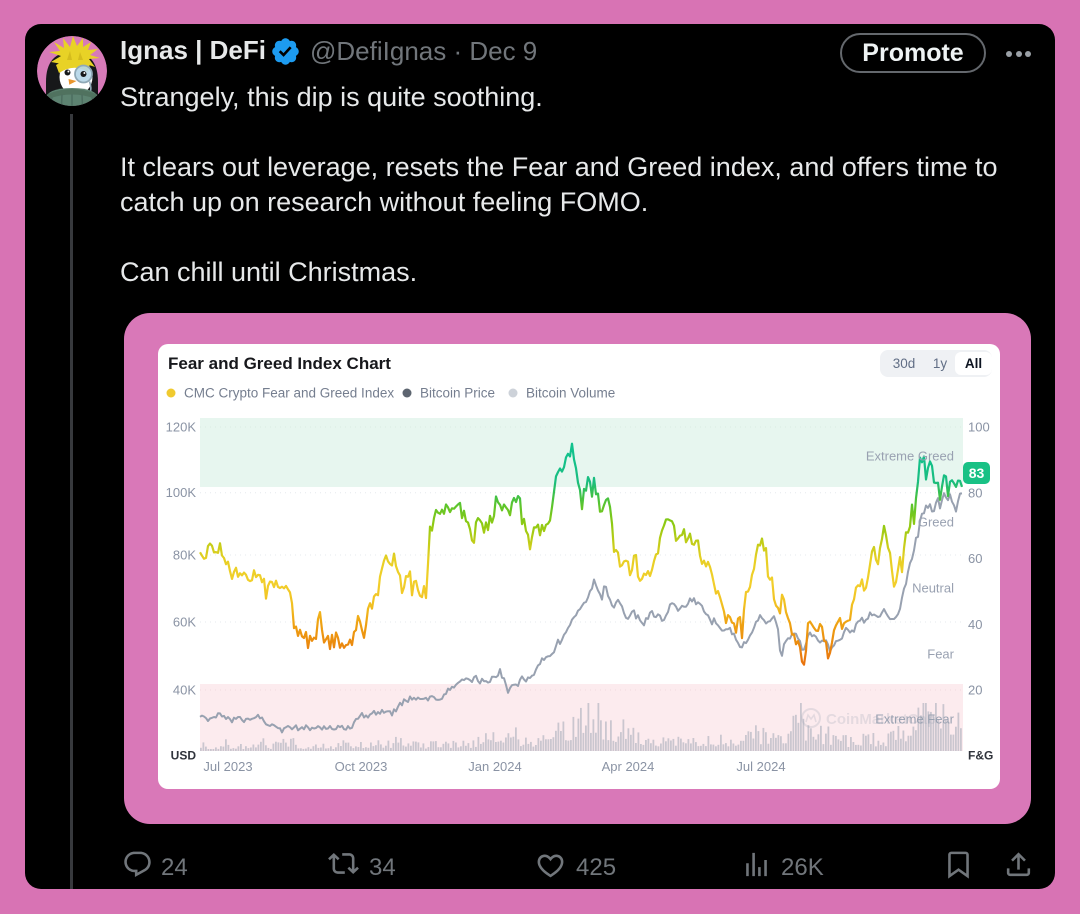  I want to click on svg-text: 60, so click(975, 558).